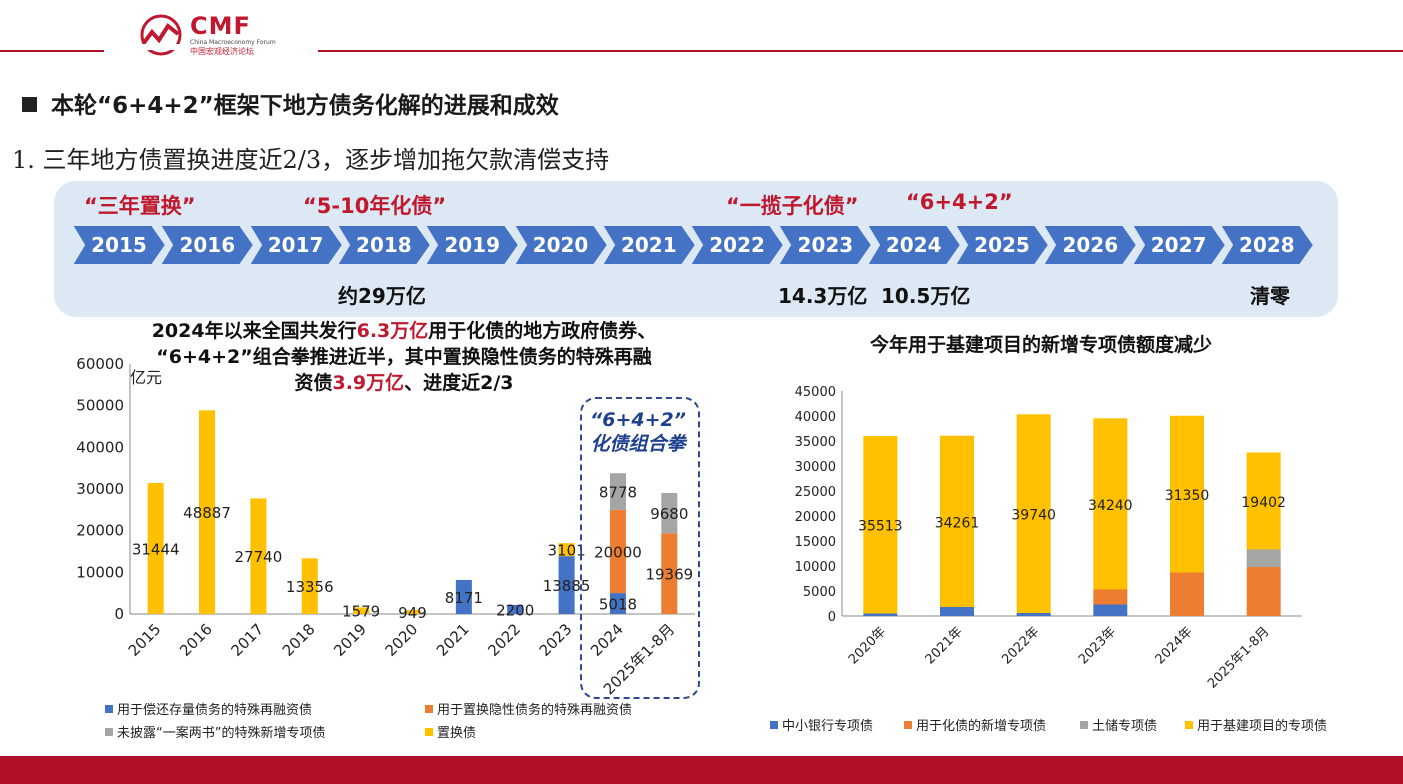 The height and width of the screenshot is (784, 1403). Describe the element at coordinates (145, 640) in the screenshot. I see `x-tick-label: 2015` at that location.